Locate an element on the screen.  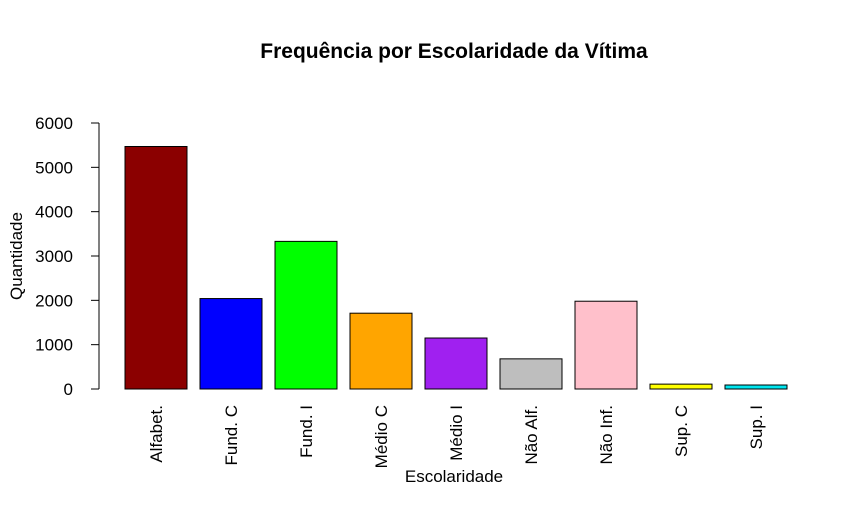
y-tick-label: 0 is located at coordinates (68, 389).